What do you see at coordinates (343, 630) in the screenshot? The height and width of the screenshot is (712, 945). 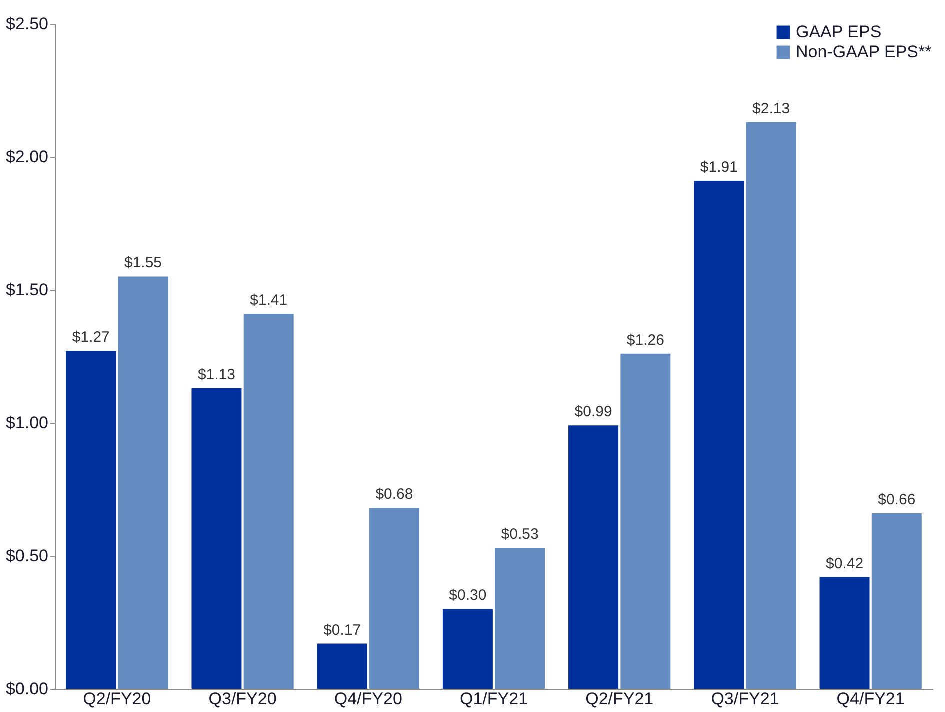 I see `data-label: $0.17` at bounding box center [343, 630].